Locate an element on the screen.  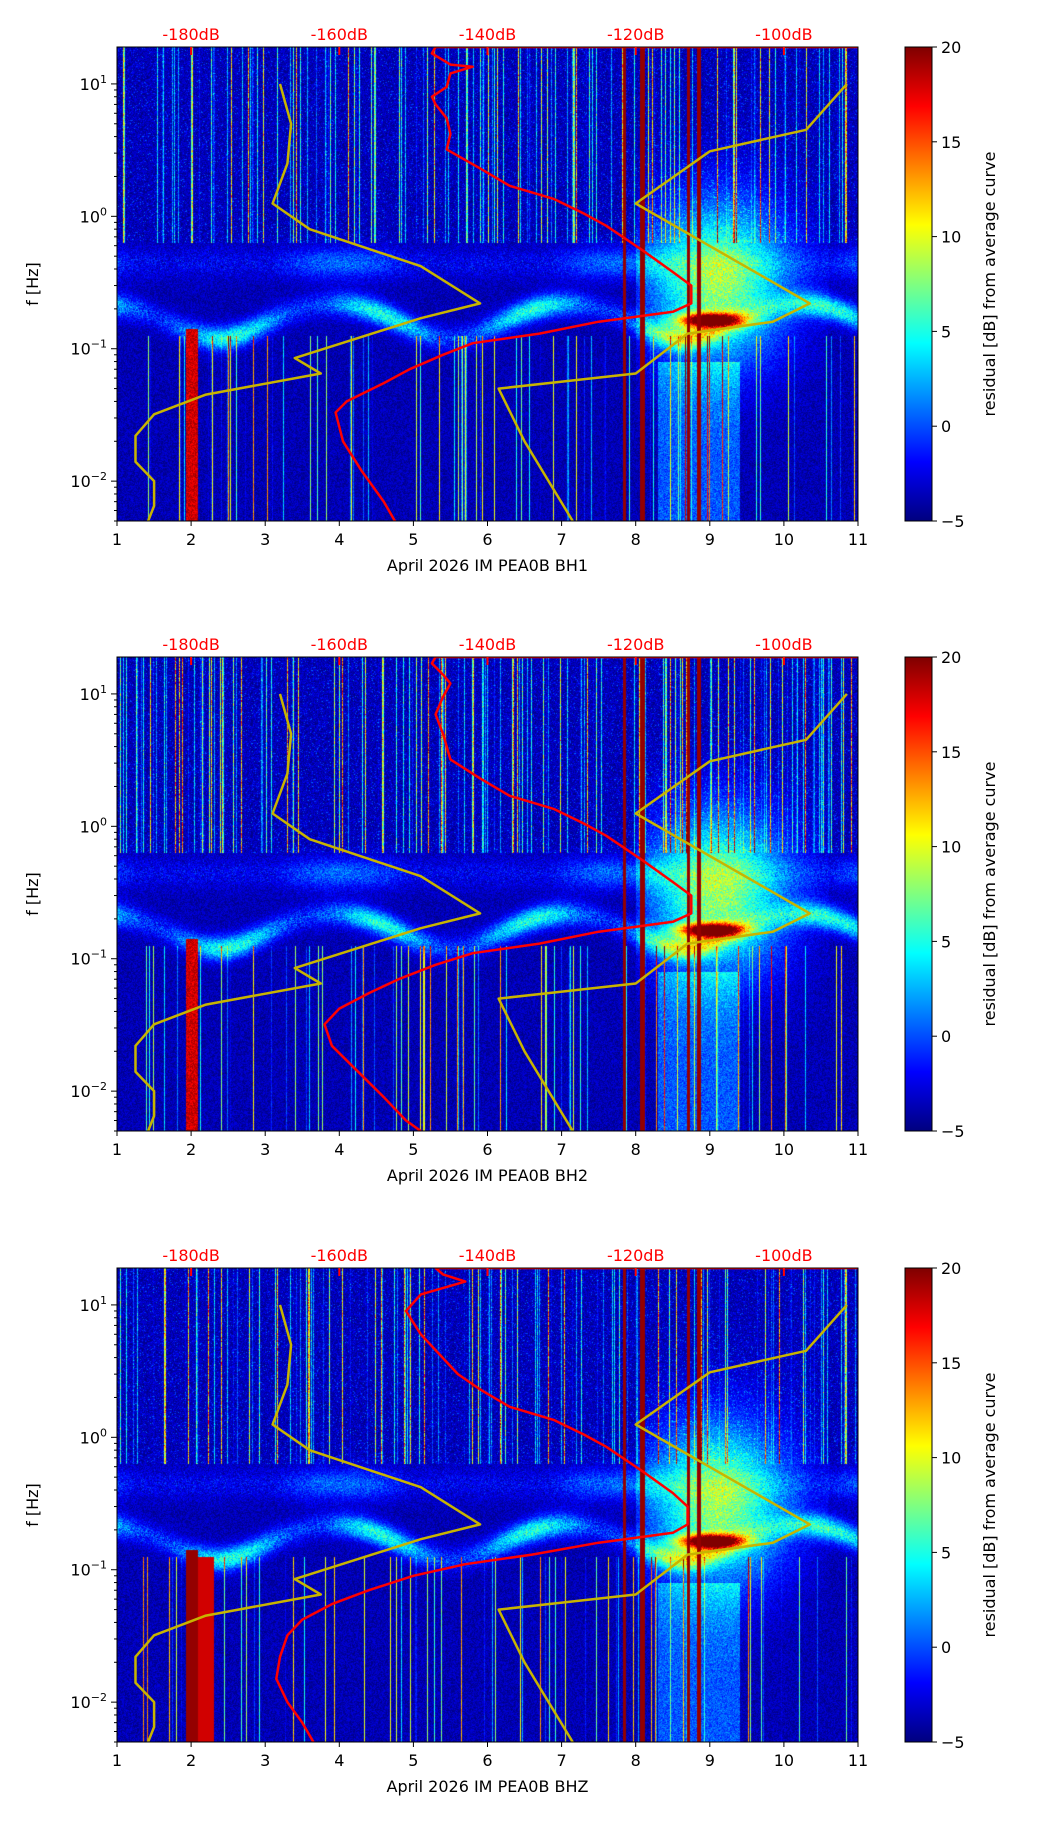
colorbar-tick-label: 10 is located at coordinates (951, 847).